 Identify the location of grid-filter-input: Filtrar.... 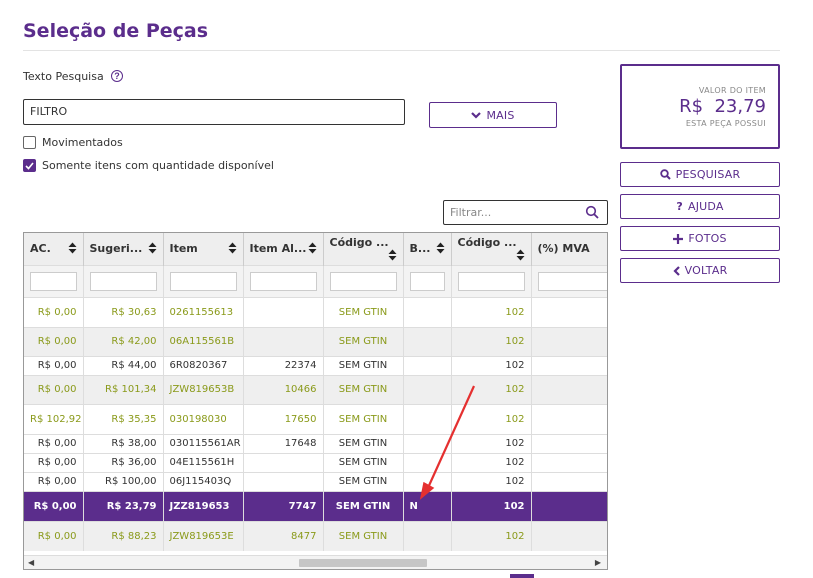
(525, 212).